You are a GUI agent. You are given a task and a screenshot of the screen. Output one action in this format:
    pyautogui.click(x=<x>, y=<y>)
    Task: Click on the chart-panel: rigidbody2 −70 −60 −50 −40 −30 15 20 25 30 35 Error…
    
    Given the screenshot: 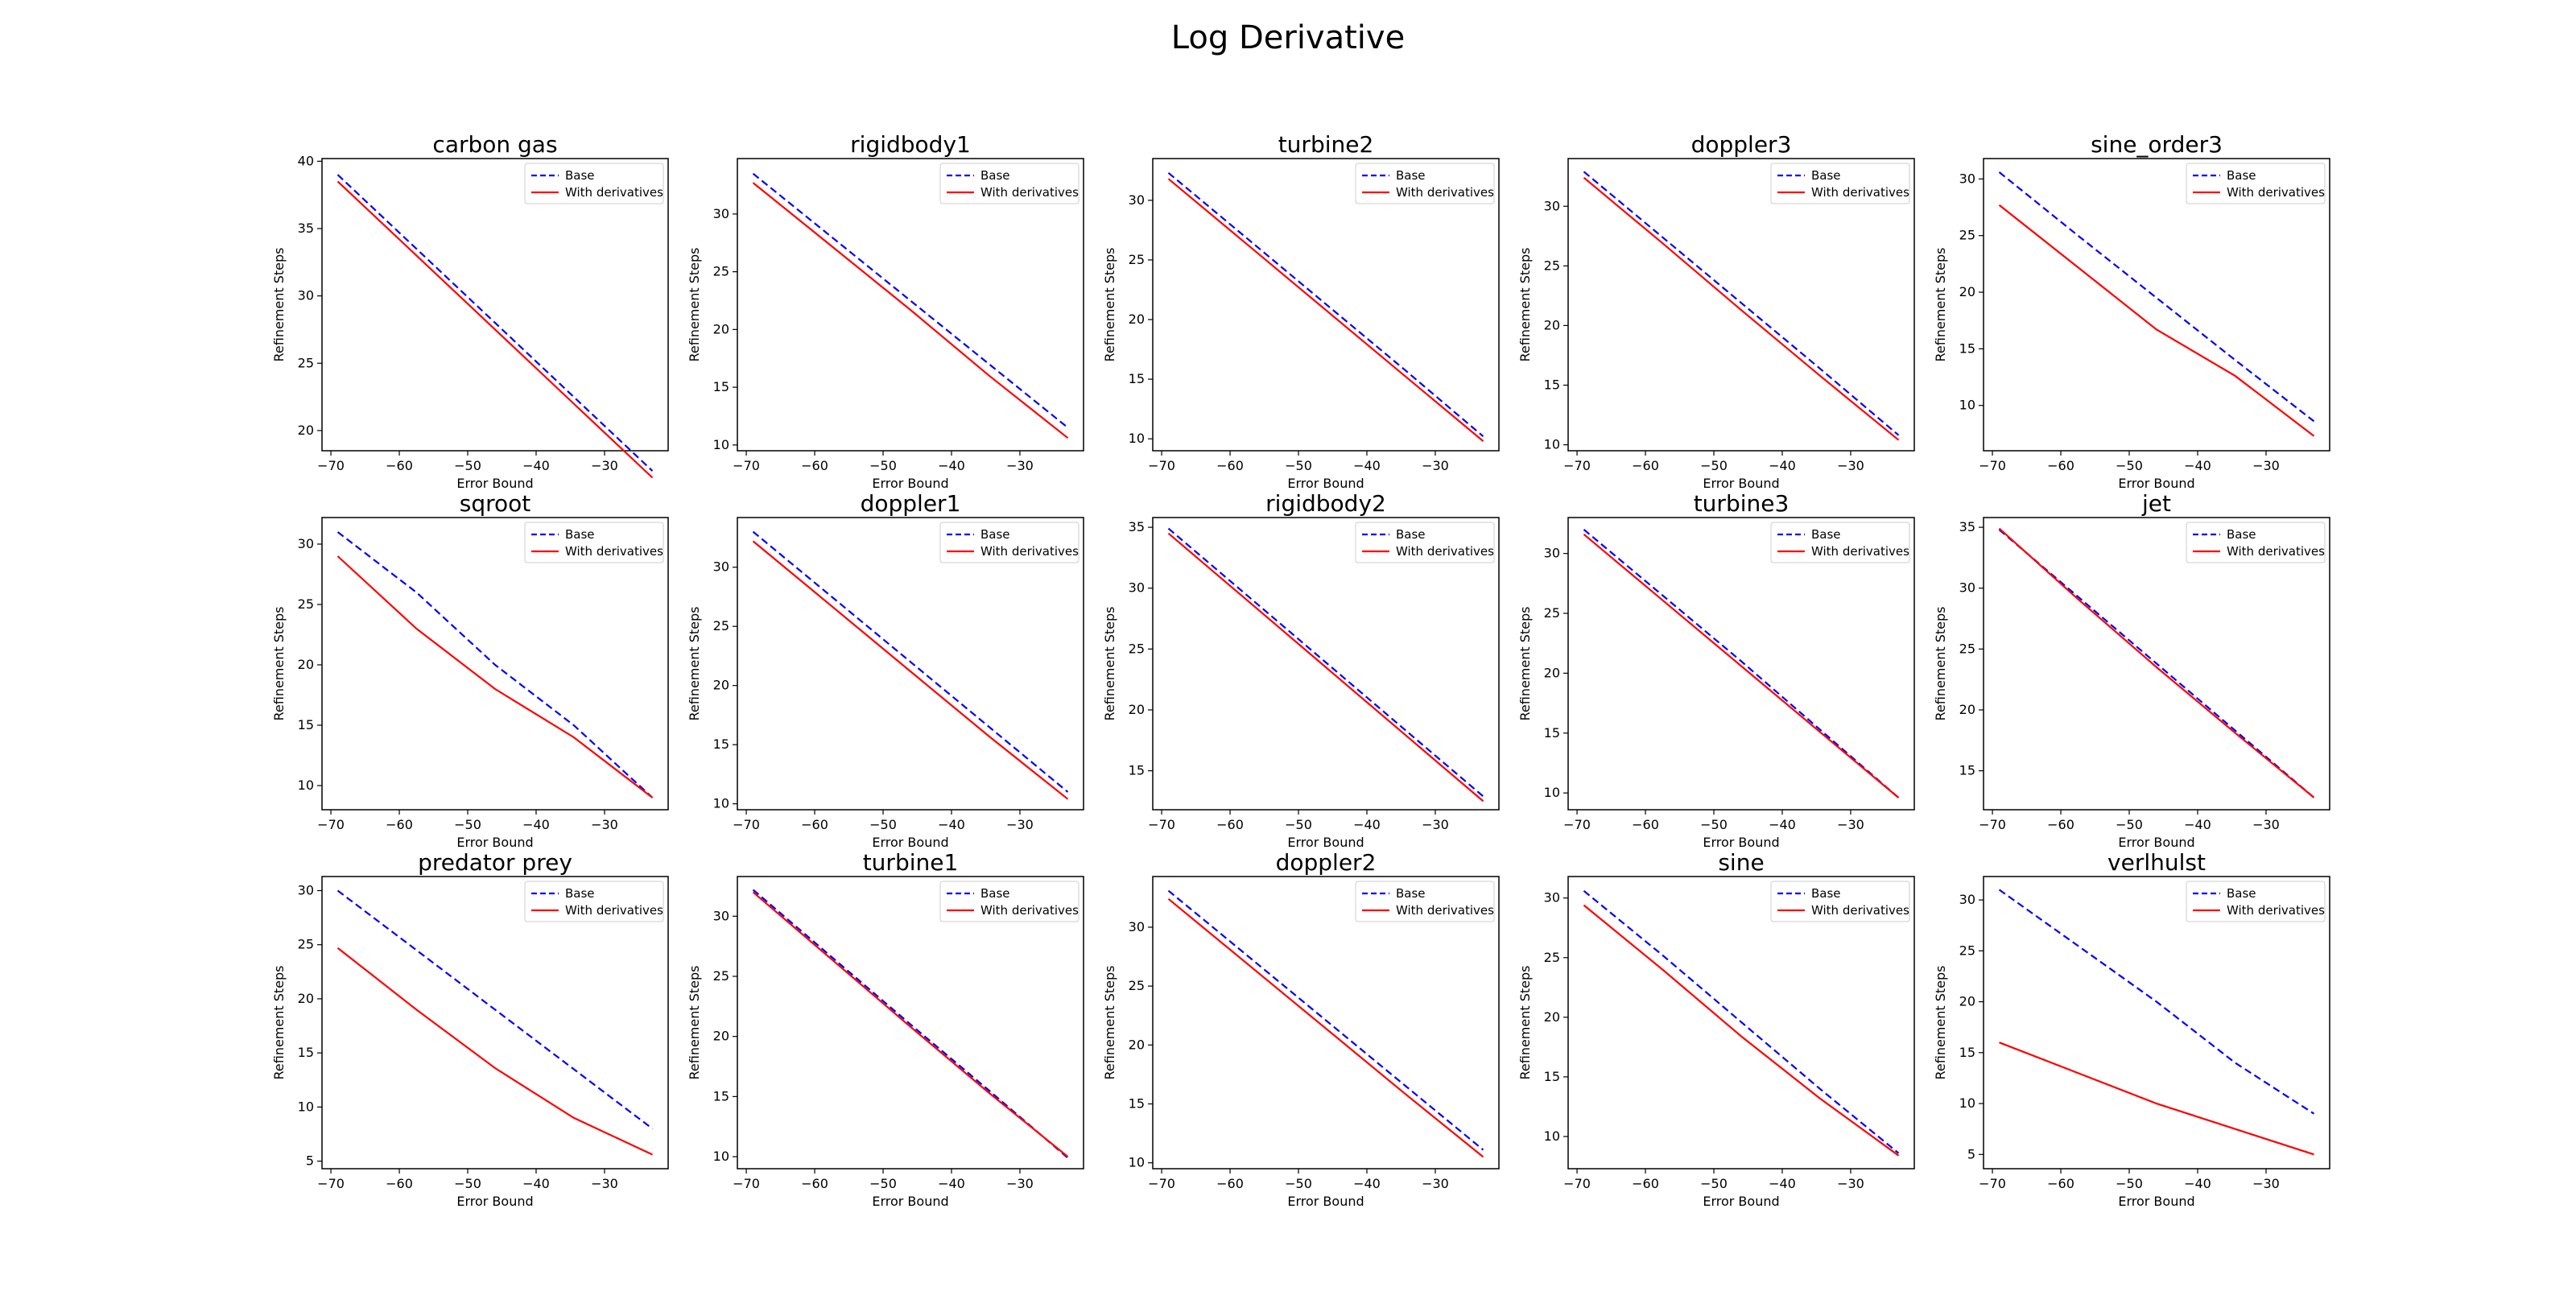 What is the action you would take?
    pyautogui.click(x=1301, y=670)
    